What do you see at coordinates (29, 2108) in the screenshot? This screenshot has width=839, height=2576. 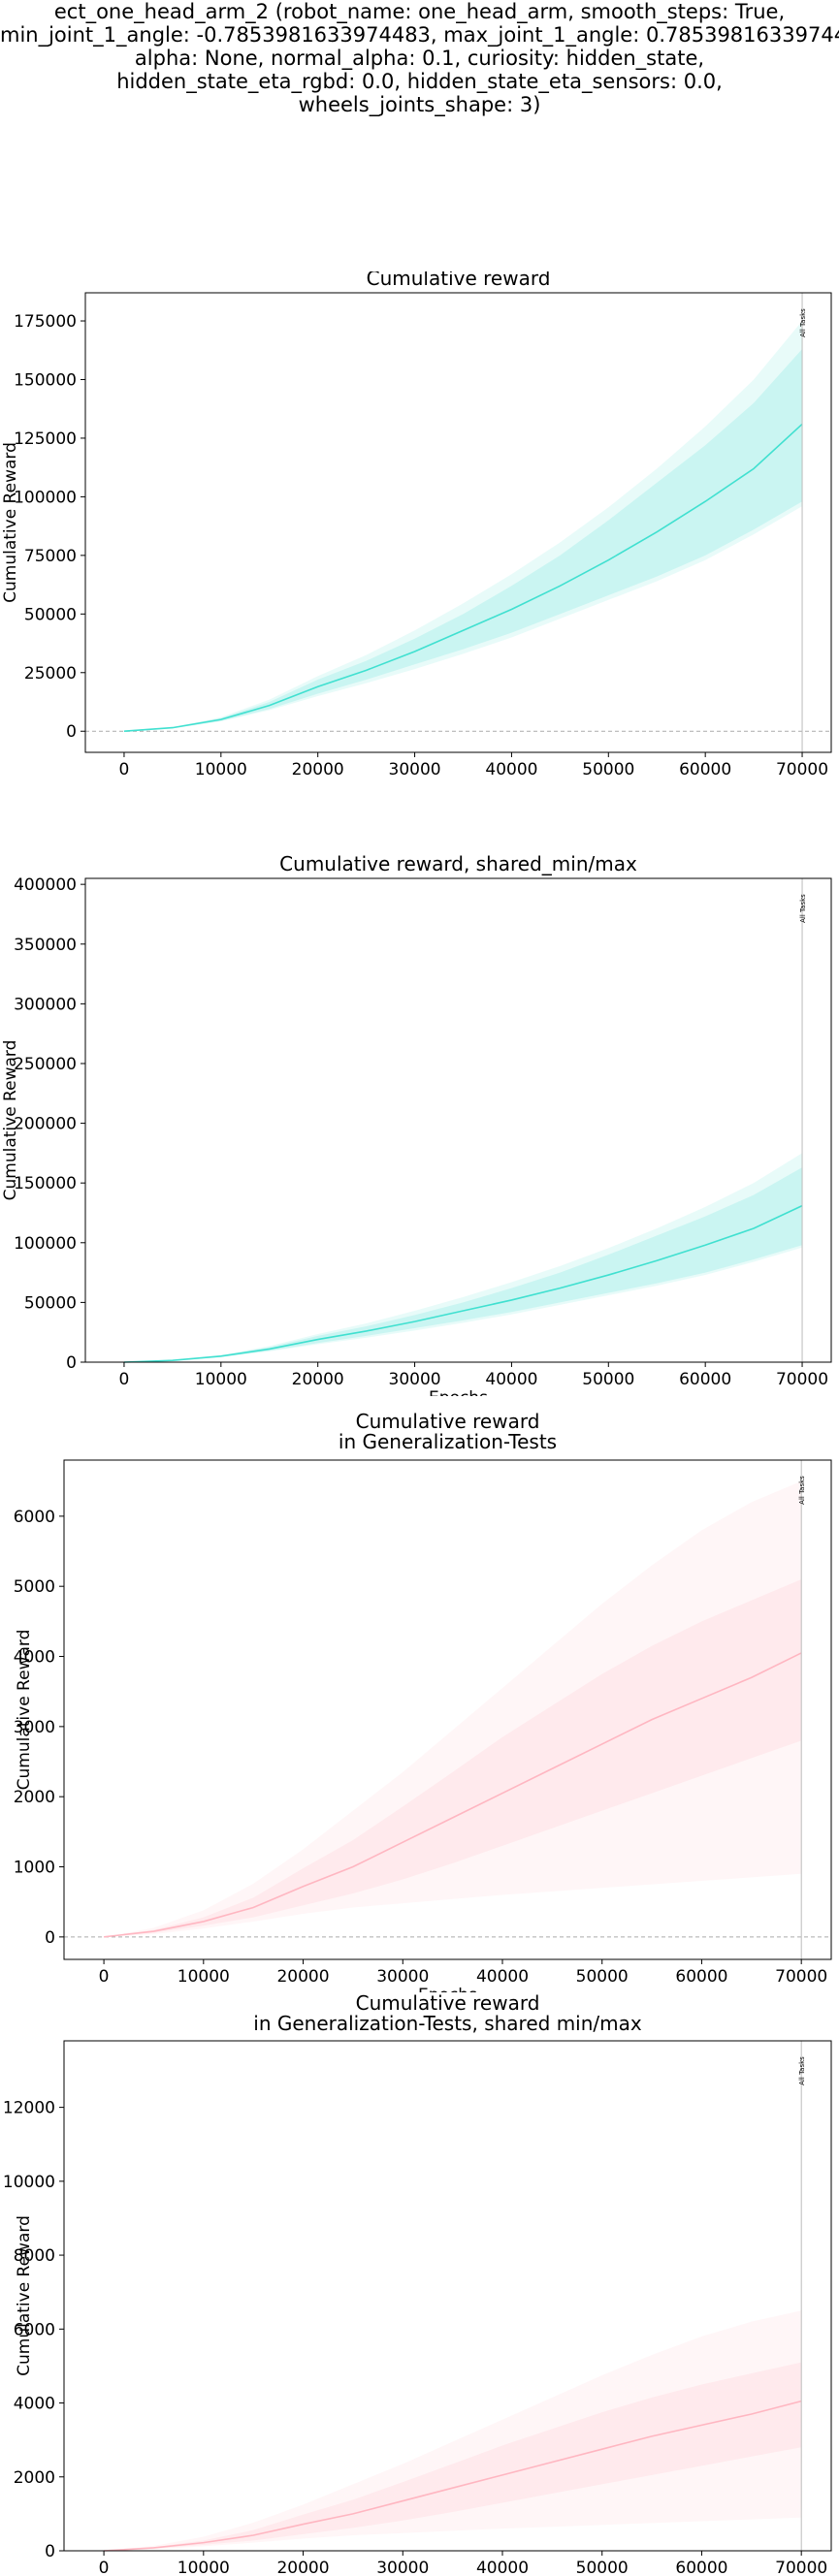 I see `y-tick-label: 12000` at bounding box center [29, 2108].